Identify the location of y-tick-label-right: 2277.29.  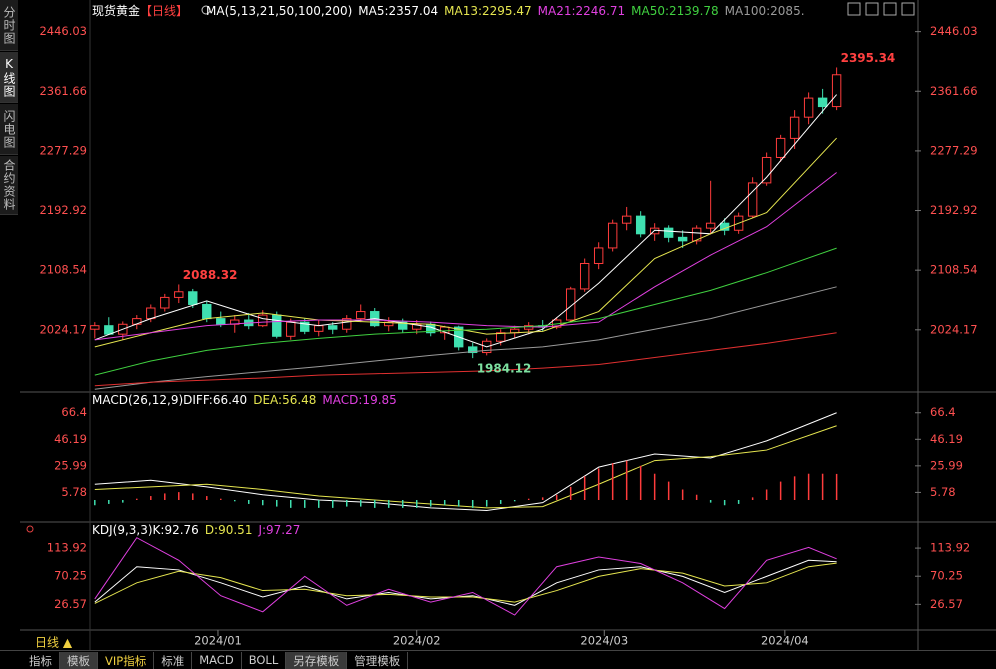
(954, 150).